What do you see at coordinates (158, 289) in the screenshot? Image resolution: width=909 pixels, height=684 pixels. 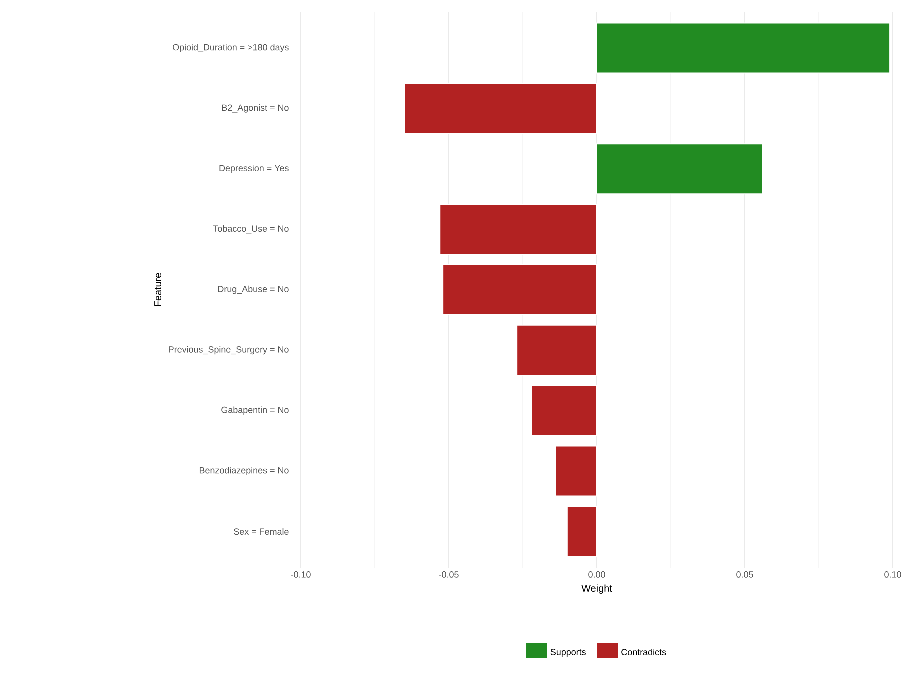 I see `y-axis-title: Feature` at bounding box center [158, 289].